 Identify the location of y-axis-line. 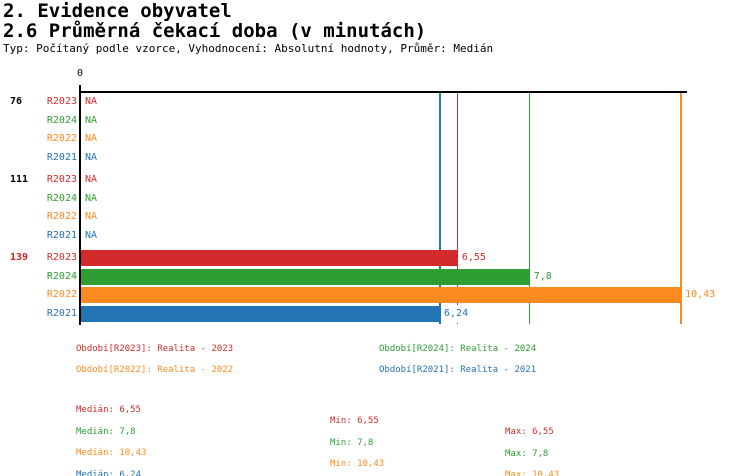
(80, 205).